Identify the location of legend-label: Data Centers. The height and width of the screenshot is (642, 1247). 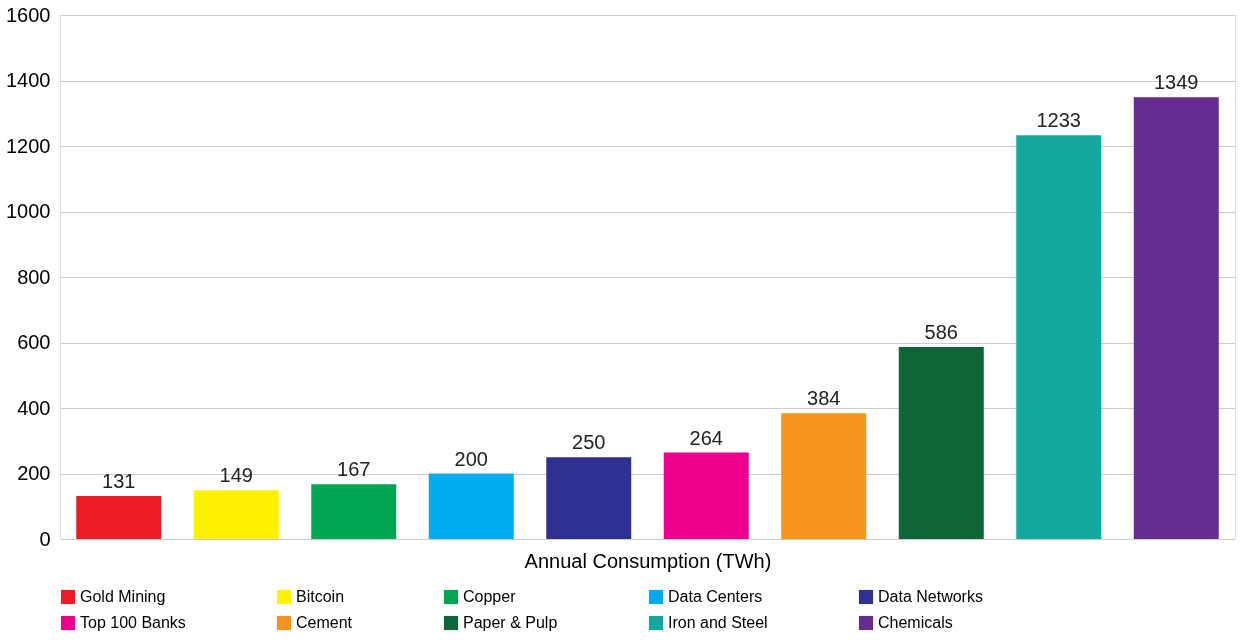
(715, 596).